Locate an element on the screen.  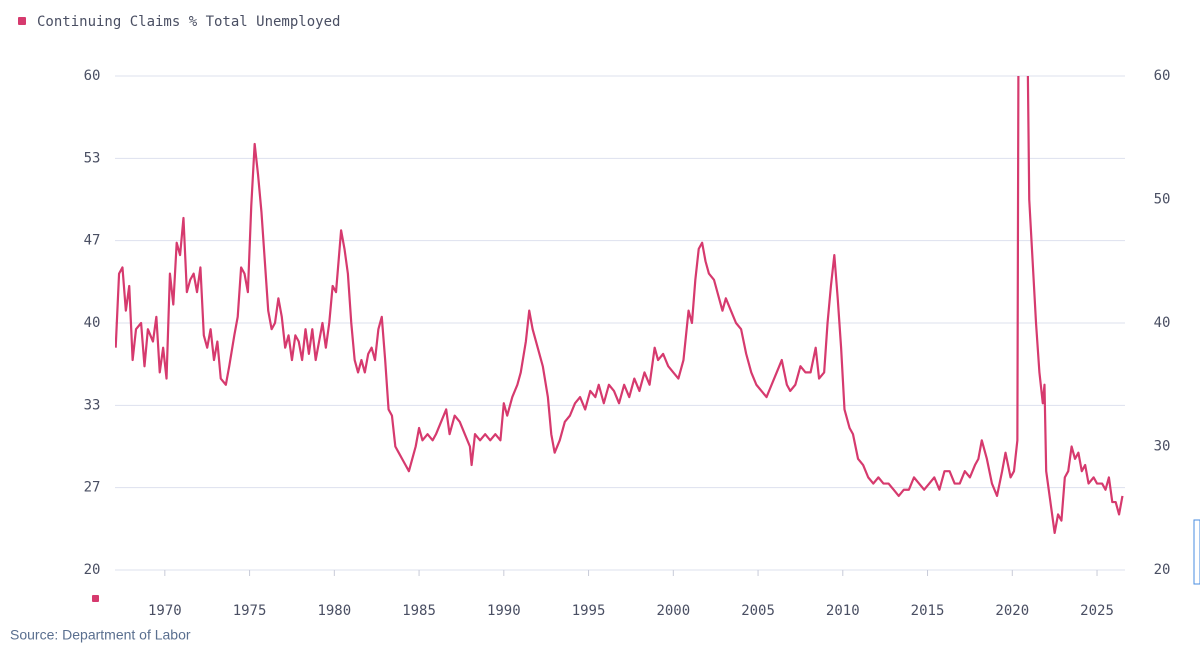
y-tick-label: 33 is located at coordinates (92, 405).